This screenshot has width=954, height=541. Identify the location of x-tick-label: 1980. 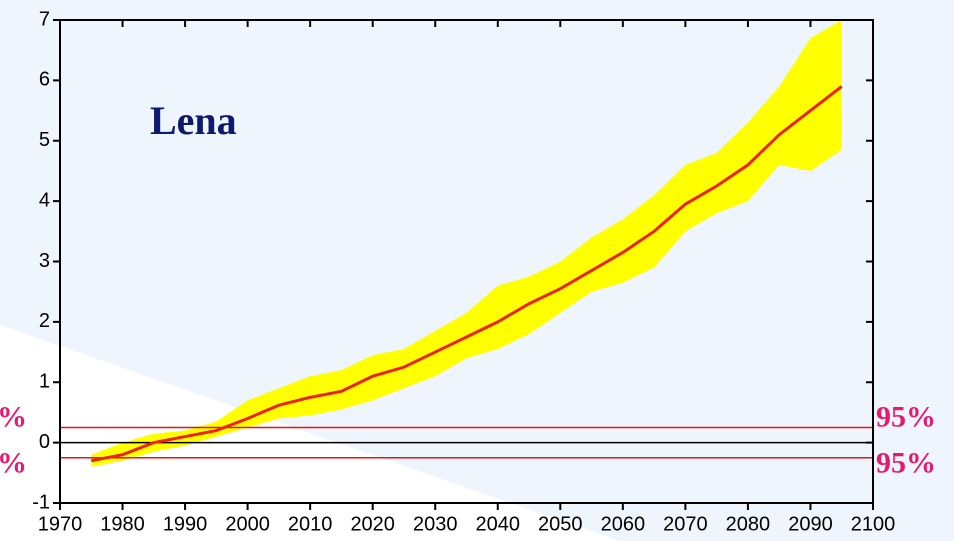
(122, 524).